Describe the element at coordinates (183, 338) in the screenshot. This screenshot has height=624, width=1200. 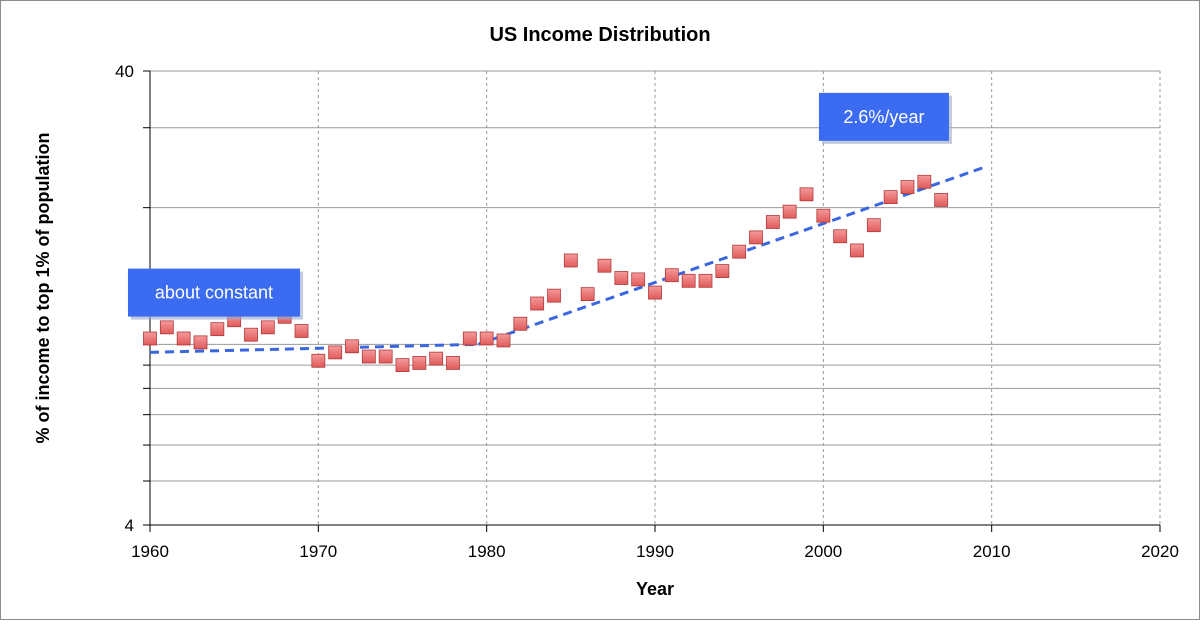
I see `data-point-1962` at that location.